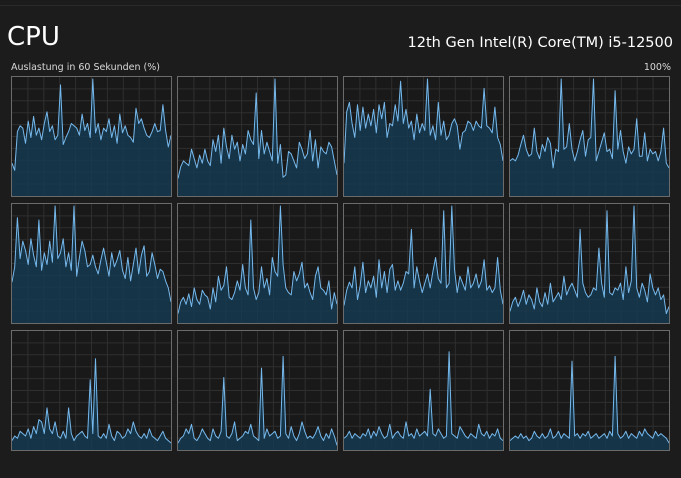  What do you see at coordinates (33, 37) in the screenshot?
I see `page-title: CPU` at bounding box center [33, 37].